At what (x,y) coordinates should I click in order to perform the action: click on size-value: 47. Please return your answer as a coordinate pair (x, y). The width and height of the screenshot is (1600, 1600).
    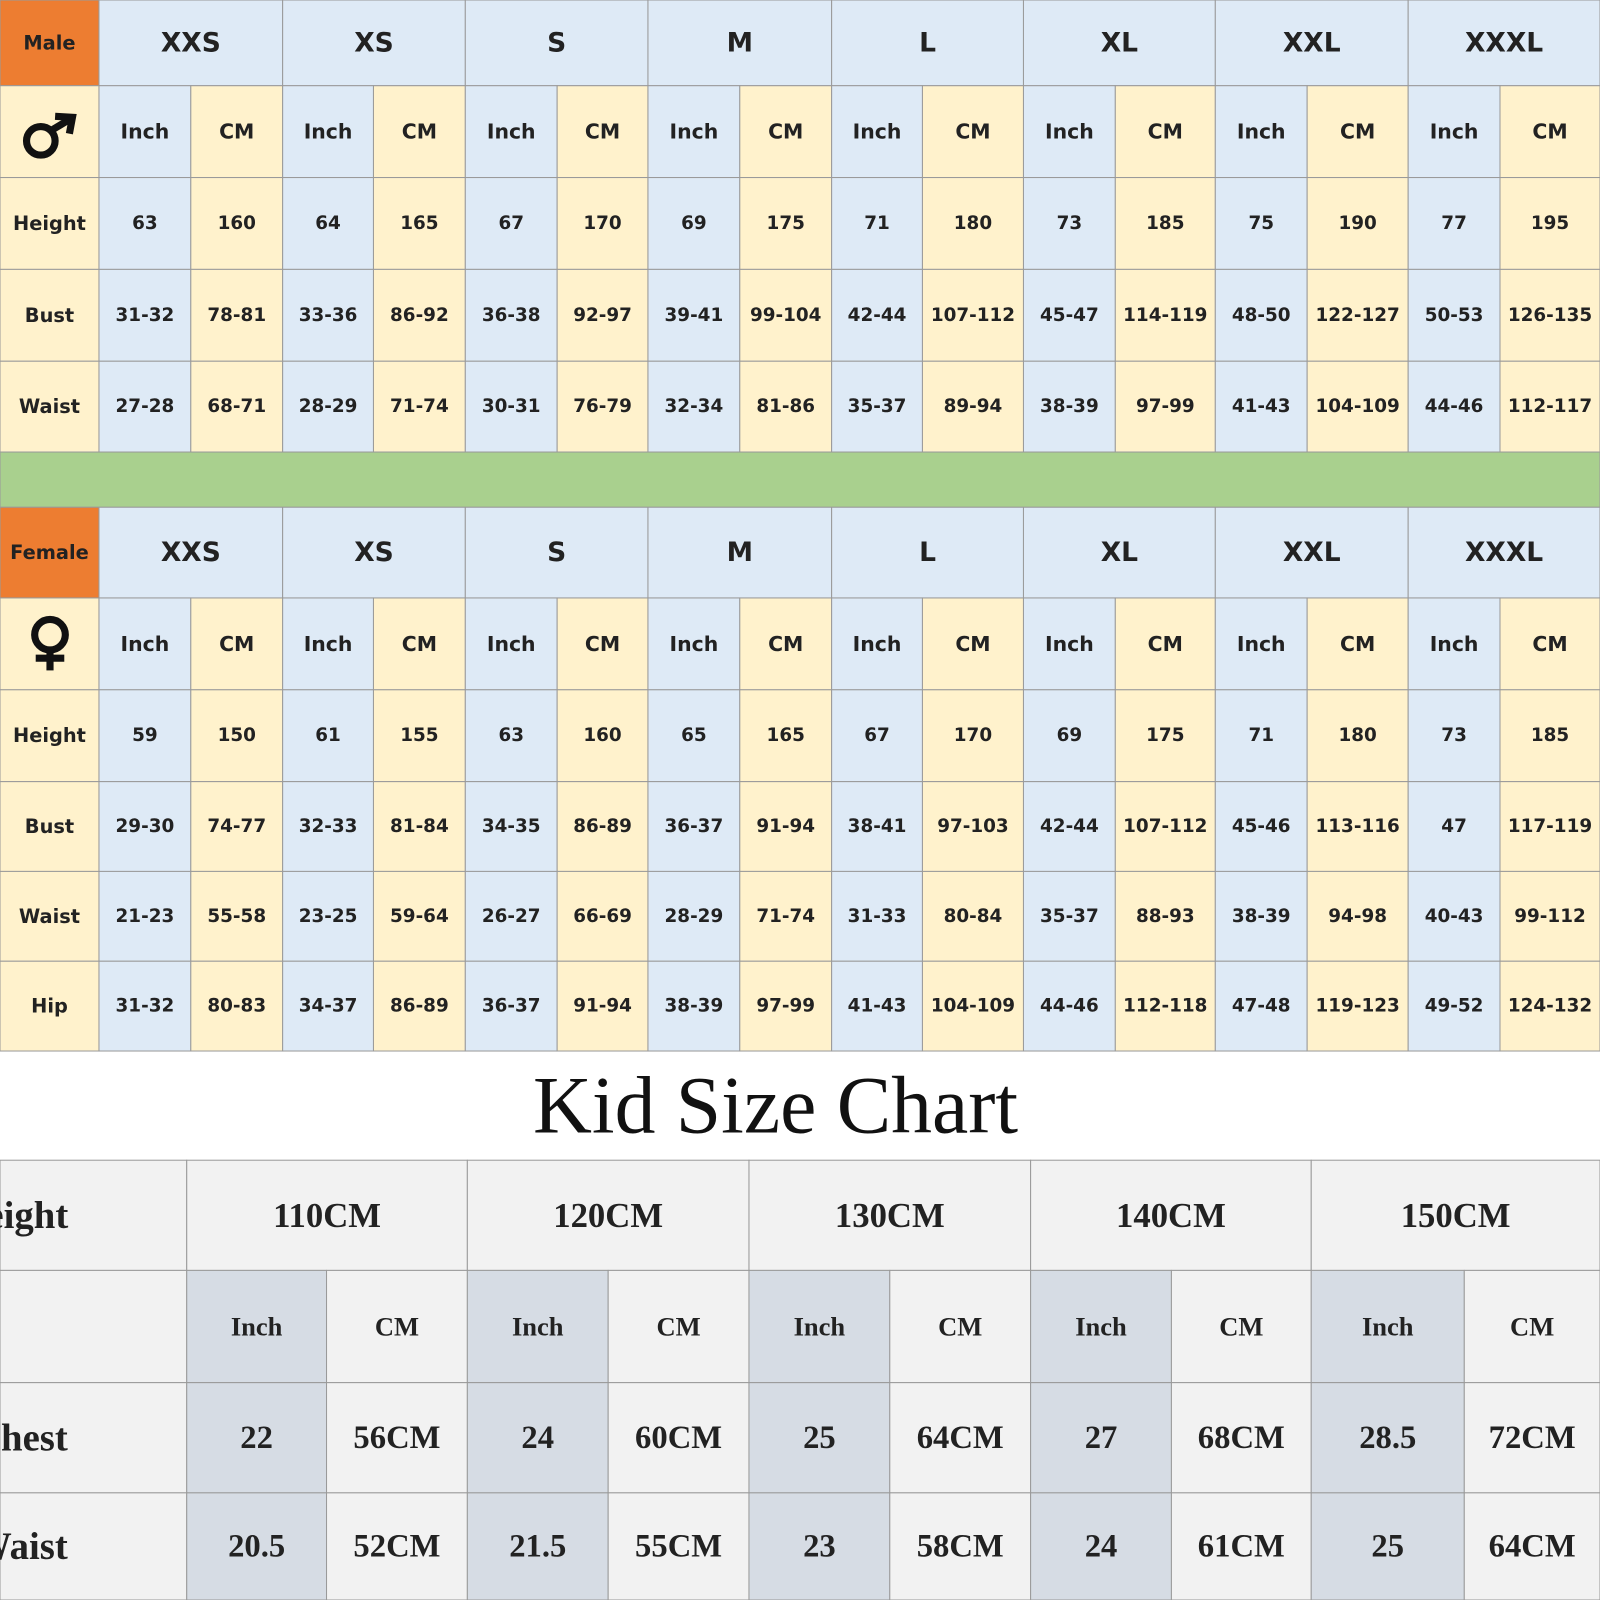
    Looking at the image, I should click on (1454, 826).